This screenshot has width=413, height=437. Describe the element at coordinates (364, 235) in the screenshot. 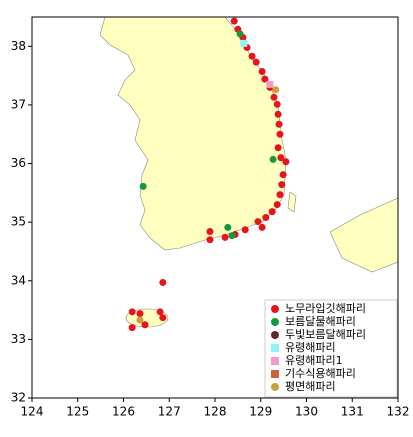

I see `japan` at that location.